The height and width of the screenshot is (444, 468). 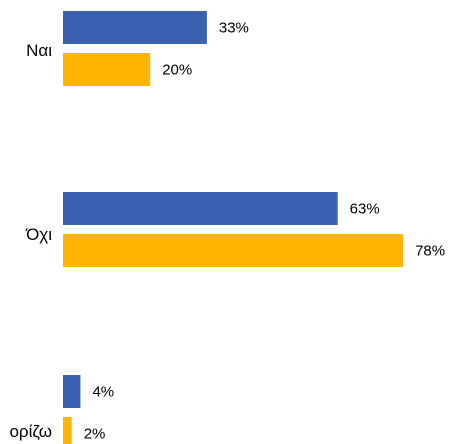 What do you see at coordinates (430, 251) in the screenshot?
I see `data-label: 78%` at bounding box center [430, 251].